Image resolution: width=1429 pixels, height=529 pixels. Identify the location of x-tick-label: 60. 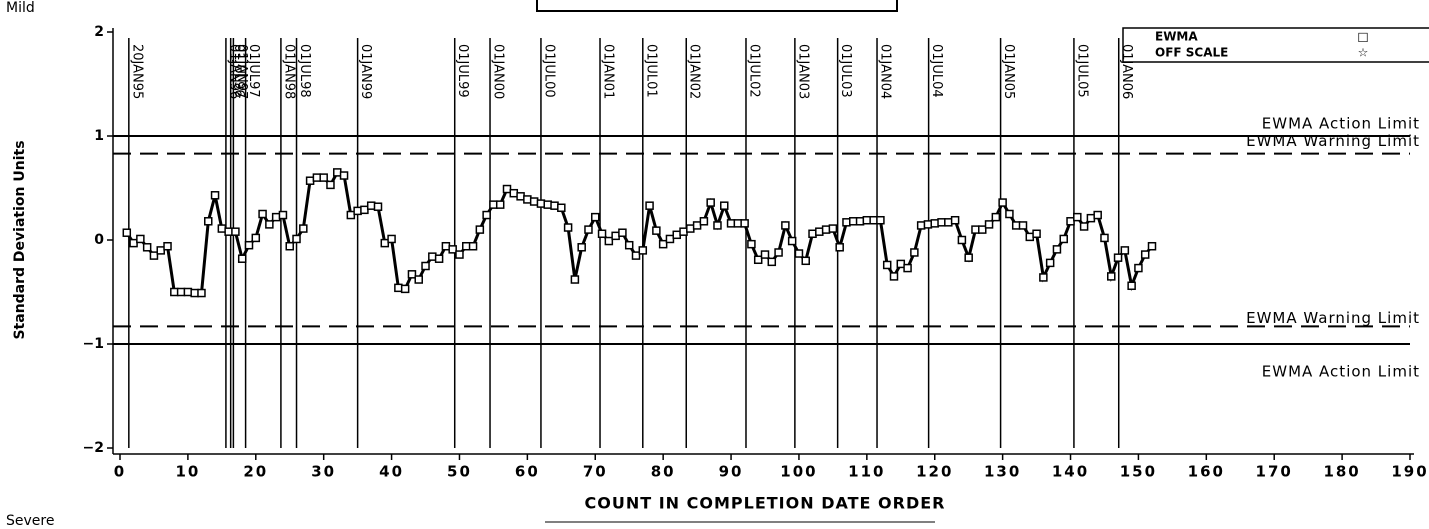
(527, 472).